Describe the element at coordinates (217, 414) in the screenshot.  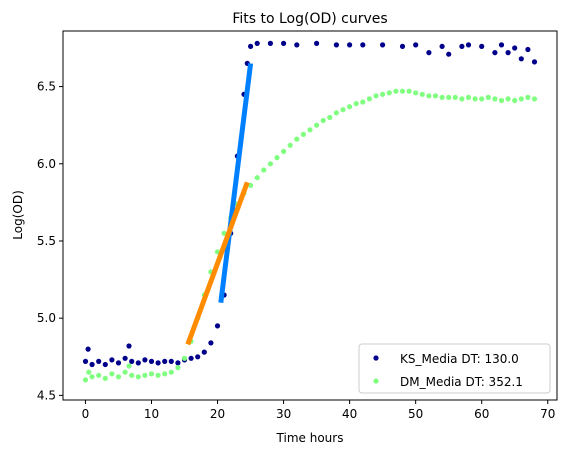
I see `x-tick-label: 20` at that location.